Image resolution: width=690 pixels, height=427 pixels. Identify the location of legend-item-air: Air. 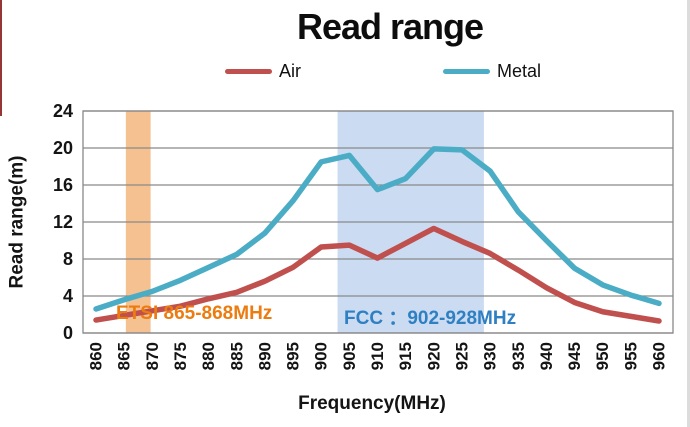
(263, 71).